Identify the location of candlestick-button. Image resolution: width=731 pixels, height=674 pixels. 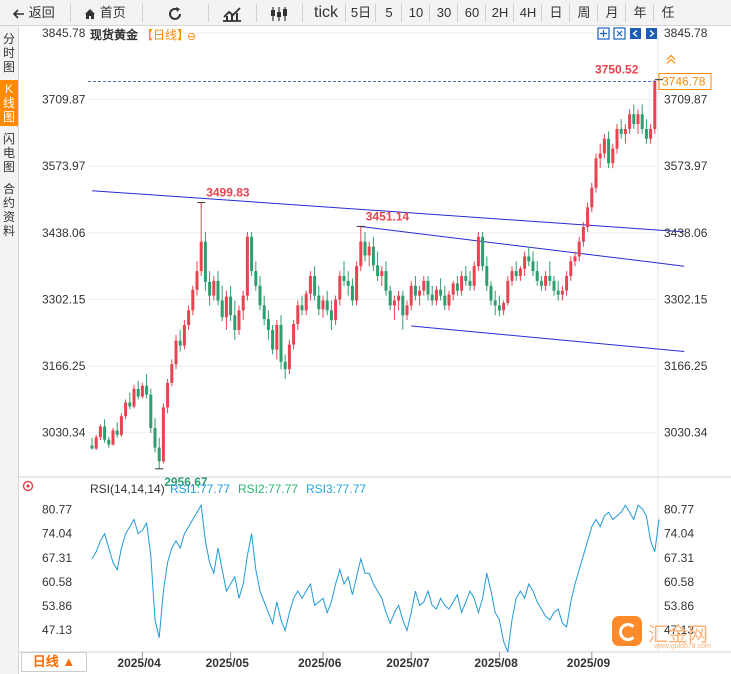
(279, 13).